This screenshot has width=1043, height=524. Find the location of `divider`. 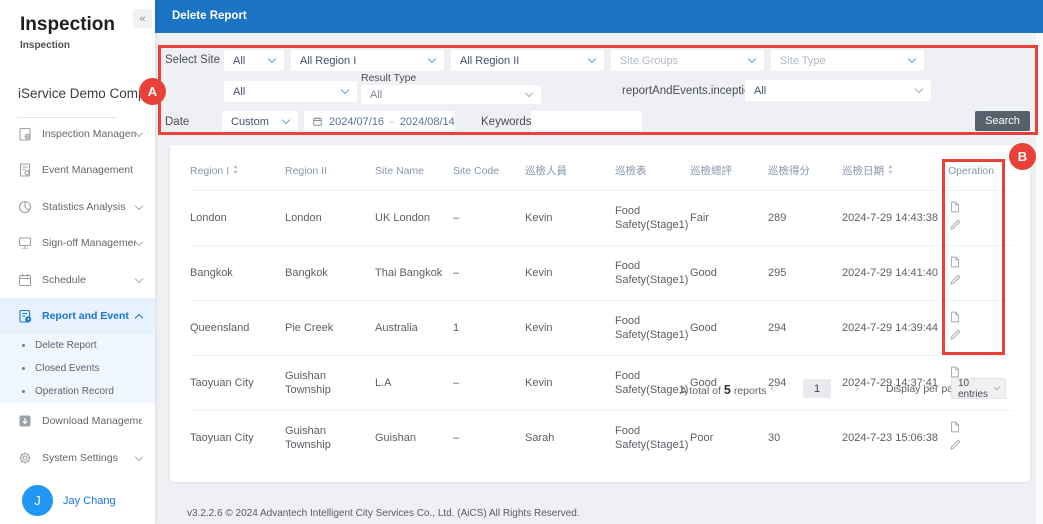

divider is located at coordinates (67, 117).